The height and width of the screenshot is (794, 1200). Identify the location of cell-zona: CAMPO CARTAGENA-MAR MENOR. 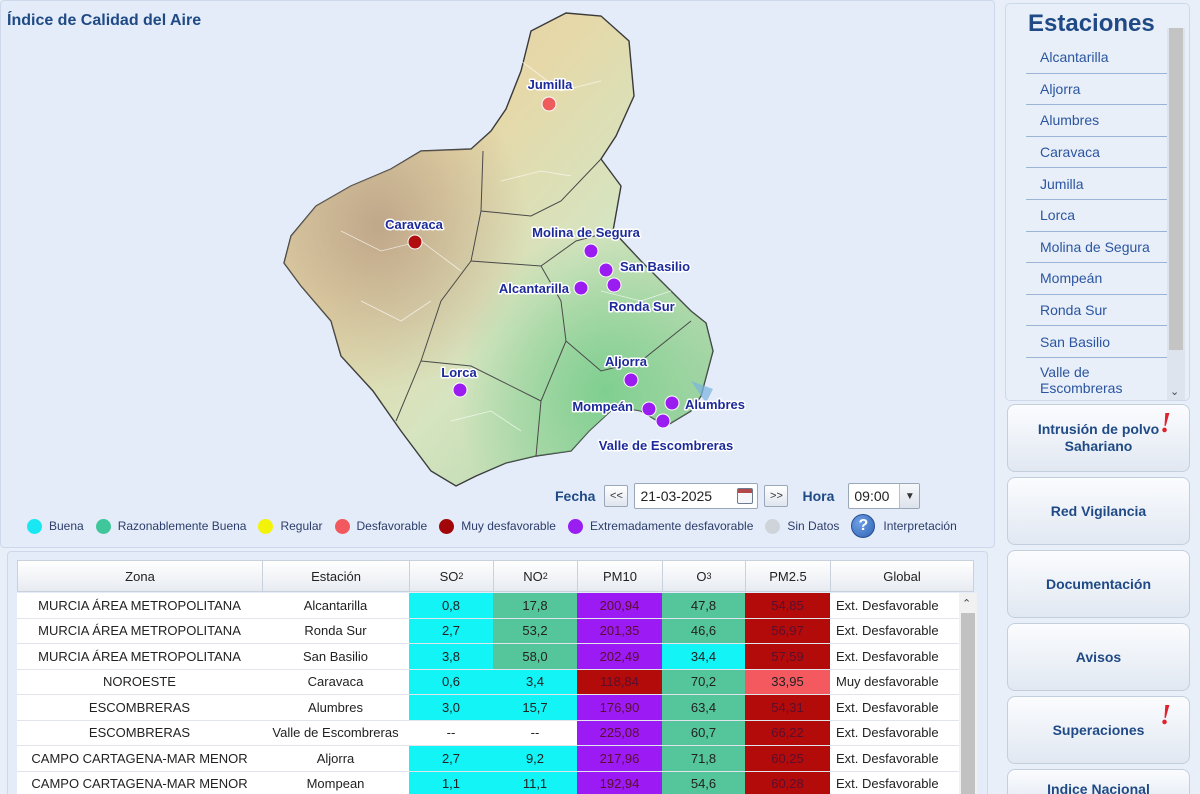
(139, 758).